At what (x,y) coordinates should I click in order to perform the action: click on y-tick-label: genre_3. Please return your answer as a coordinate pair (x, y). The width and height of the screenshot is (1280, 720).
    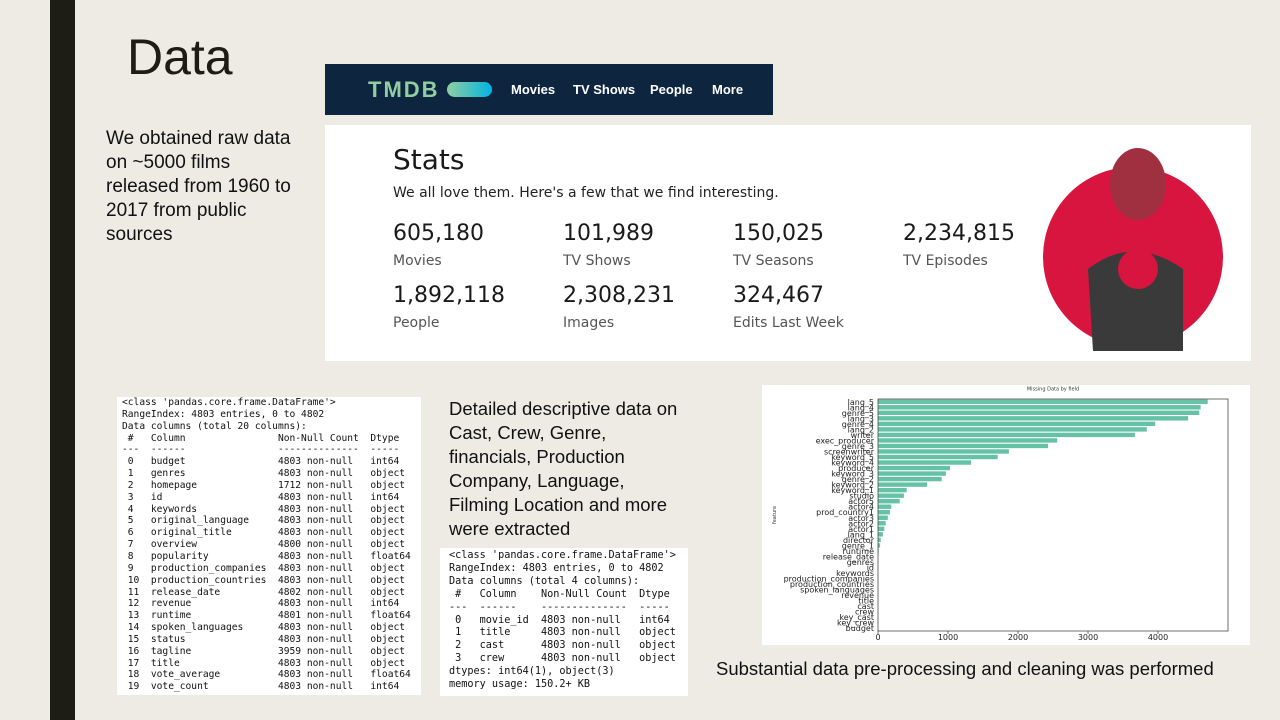
    Looking at the image, I should click on (858, 446).